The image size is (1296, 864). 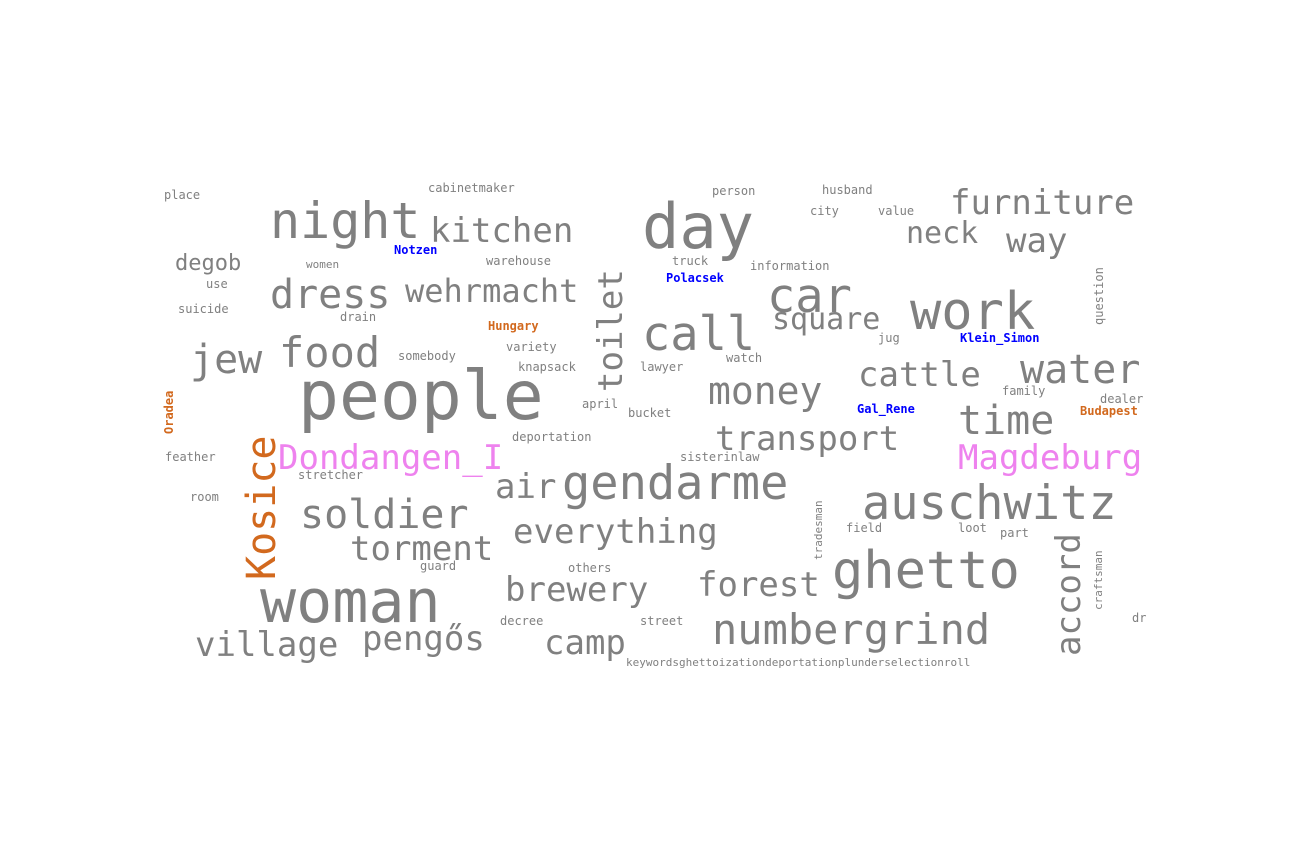 I want to click on word-wehrmacht: wehrmacht, so click(x=492, y=291).